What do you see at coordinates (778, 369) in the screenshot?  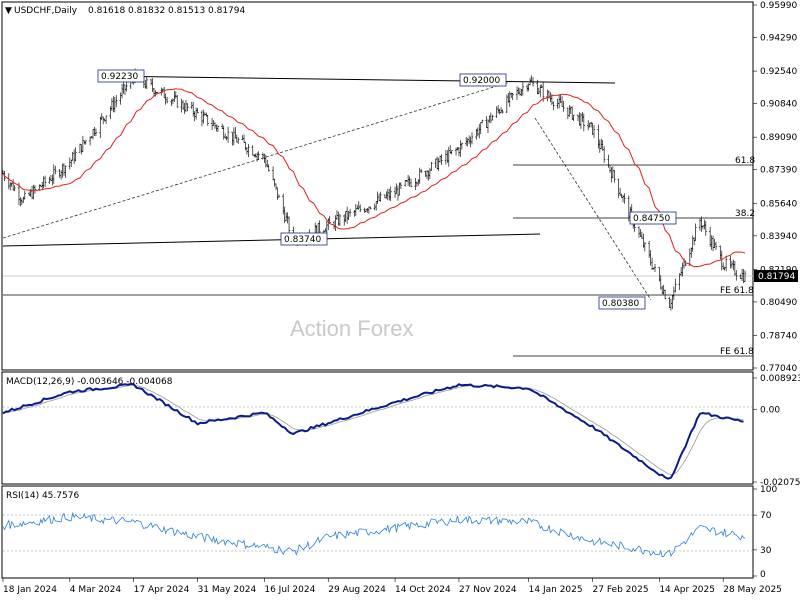 I see `price-tick-label: 0.77040` at bounding box center [778, 369].